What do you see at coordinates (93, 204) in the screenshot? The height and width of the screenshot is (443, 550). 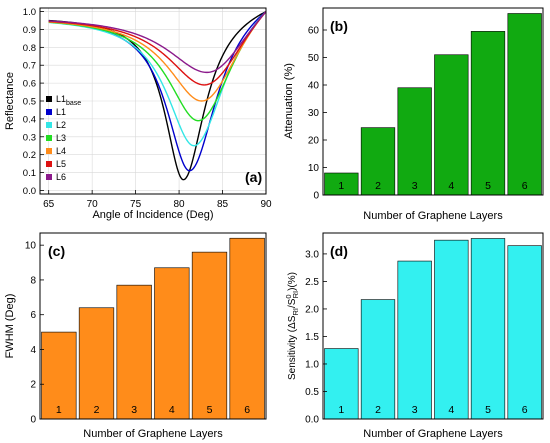 I see `x-tick-label: 70` at bounding box center [93, 204].